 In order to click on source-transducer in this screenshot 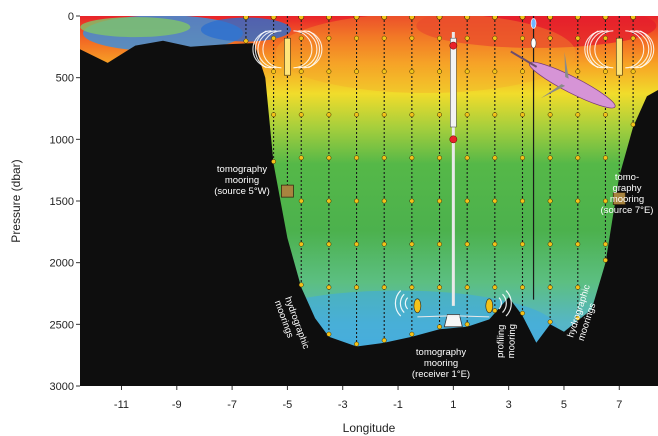, I will do `click(619, 56)`.